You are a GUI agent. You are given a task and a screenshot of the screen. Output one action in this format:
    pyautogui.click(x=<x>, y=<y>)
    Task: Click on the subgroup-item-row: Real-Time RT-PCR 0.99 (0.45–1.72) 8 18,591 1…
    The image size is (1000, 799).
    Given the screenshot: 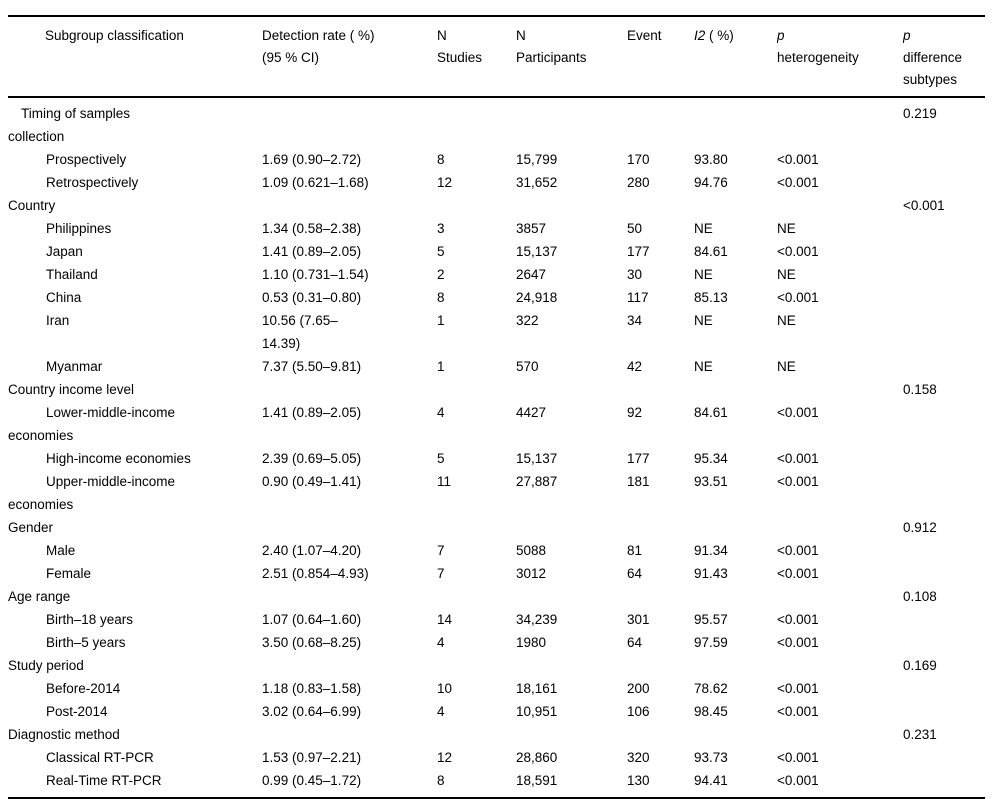 What is the action you would take?
    pyautogui.click(x=496, y=783)
    